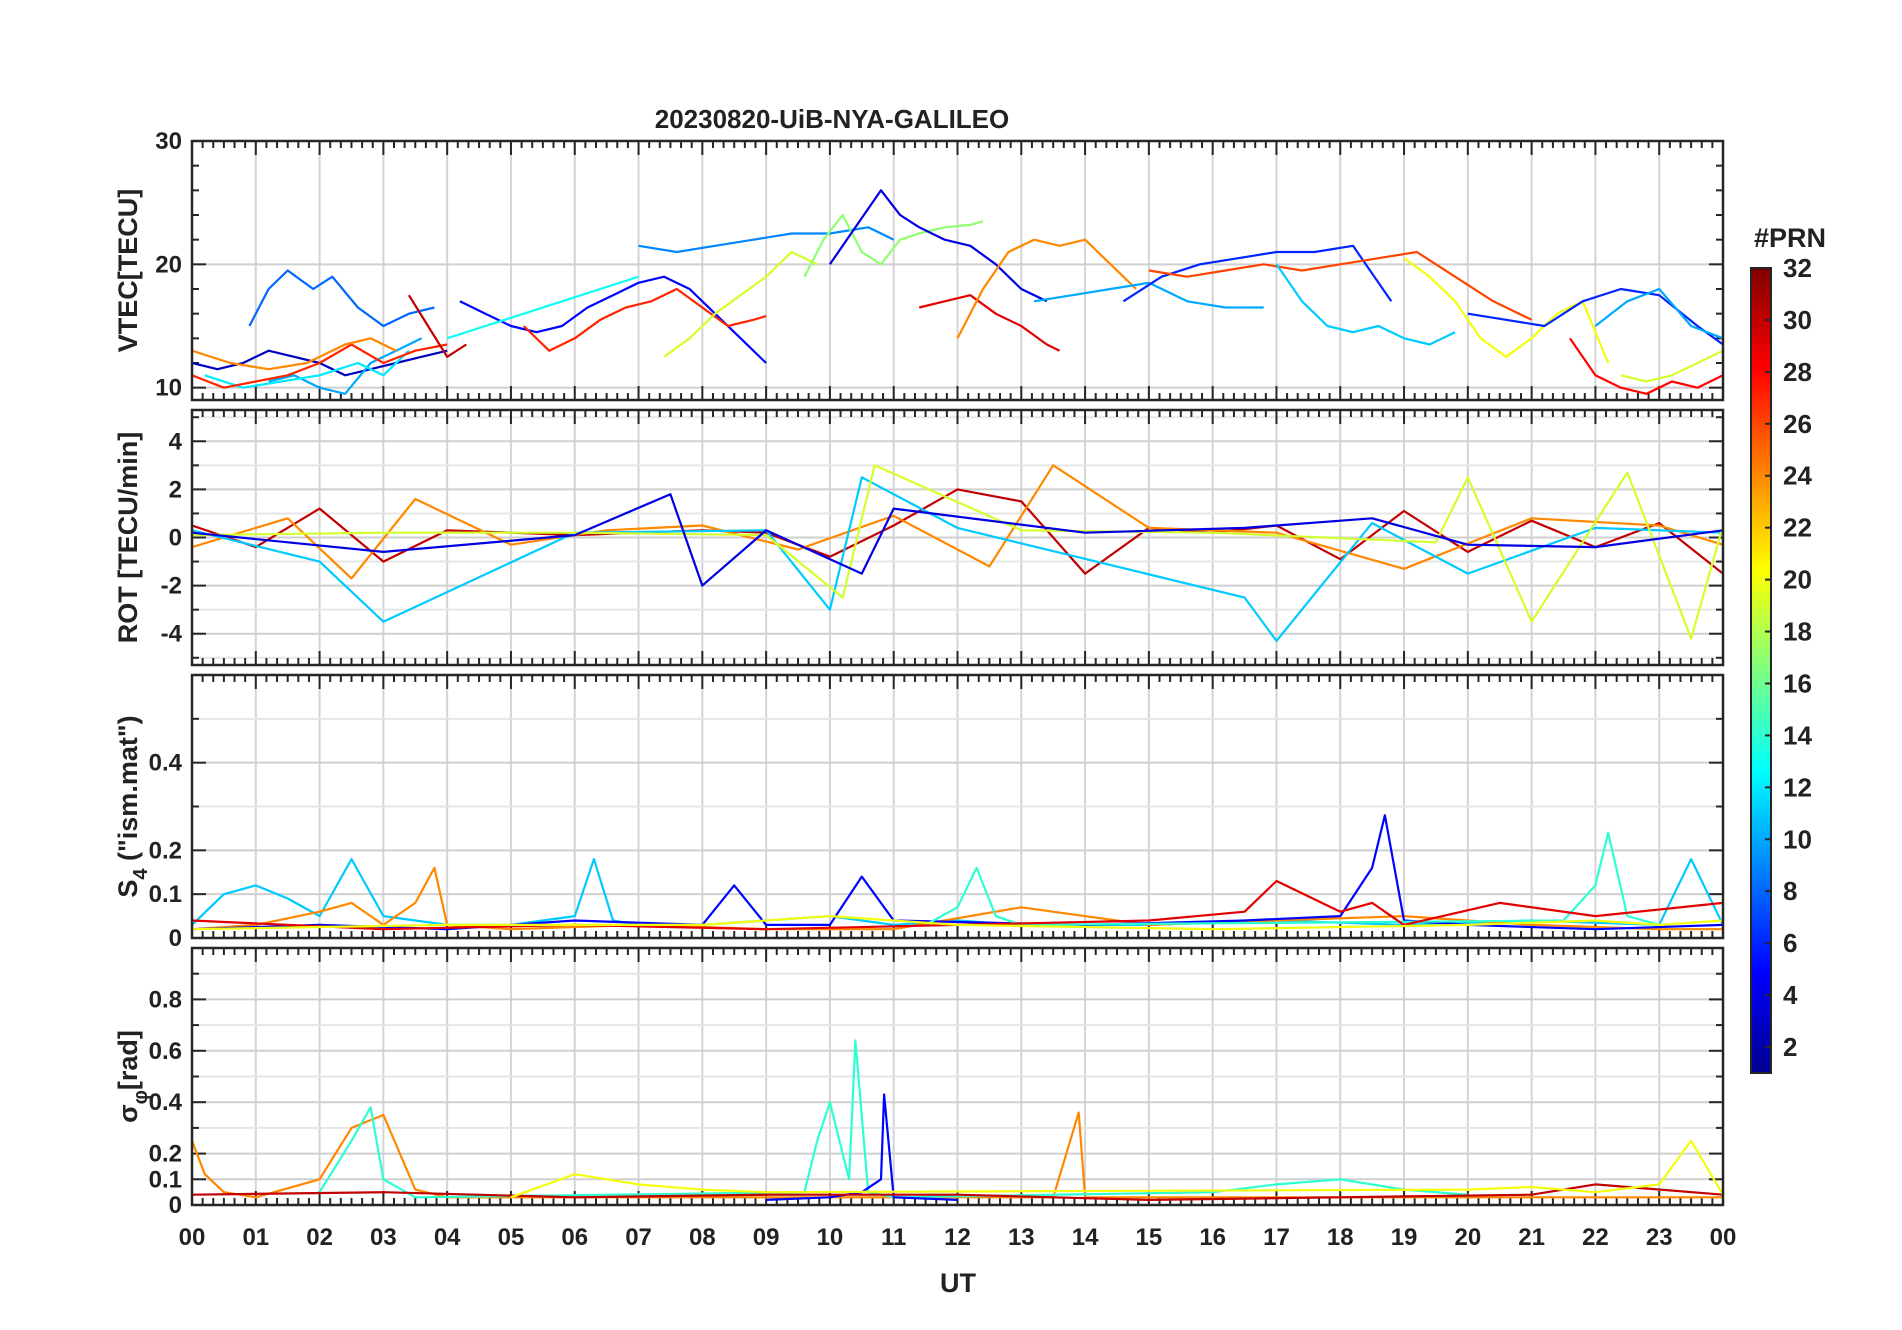  What do you see at coordinates (168, 141) in the screenshot?
I see `y-tick-label: 30` at bounding box center [168, 141].